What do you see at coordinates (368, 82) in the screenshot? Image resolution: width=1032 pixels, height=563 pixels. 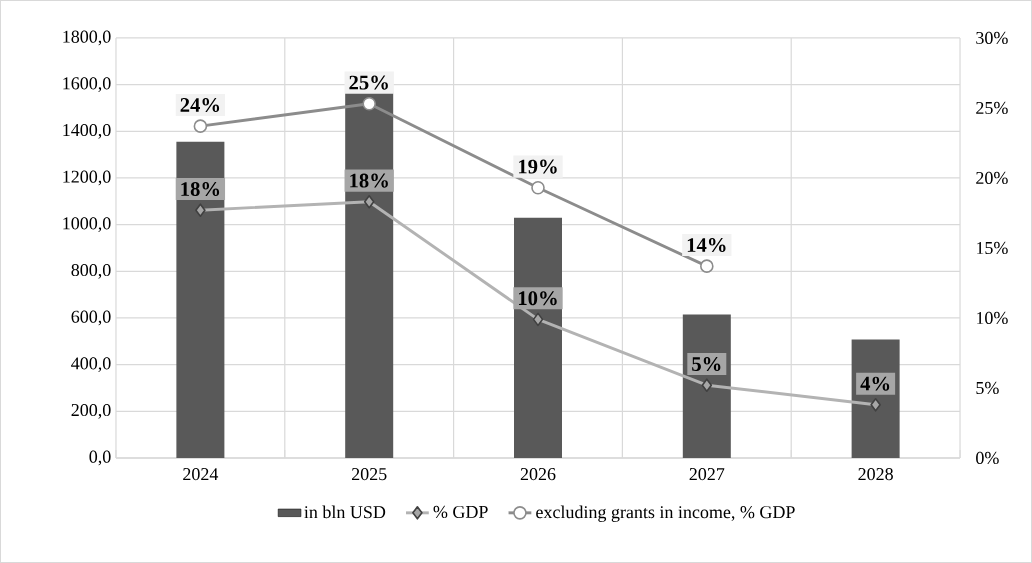 I see `data-label: 25%` at bounding box center [368, 82].